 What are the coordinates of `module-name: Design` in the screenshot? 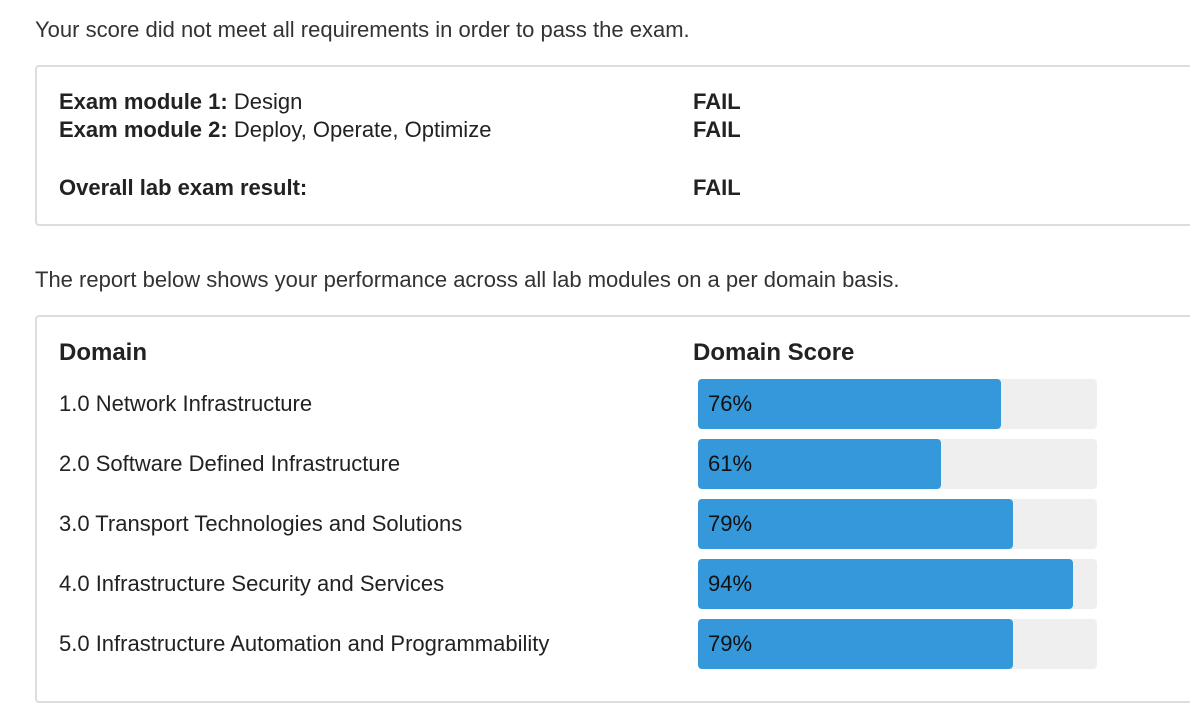 It's located at (268, 101).